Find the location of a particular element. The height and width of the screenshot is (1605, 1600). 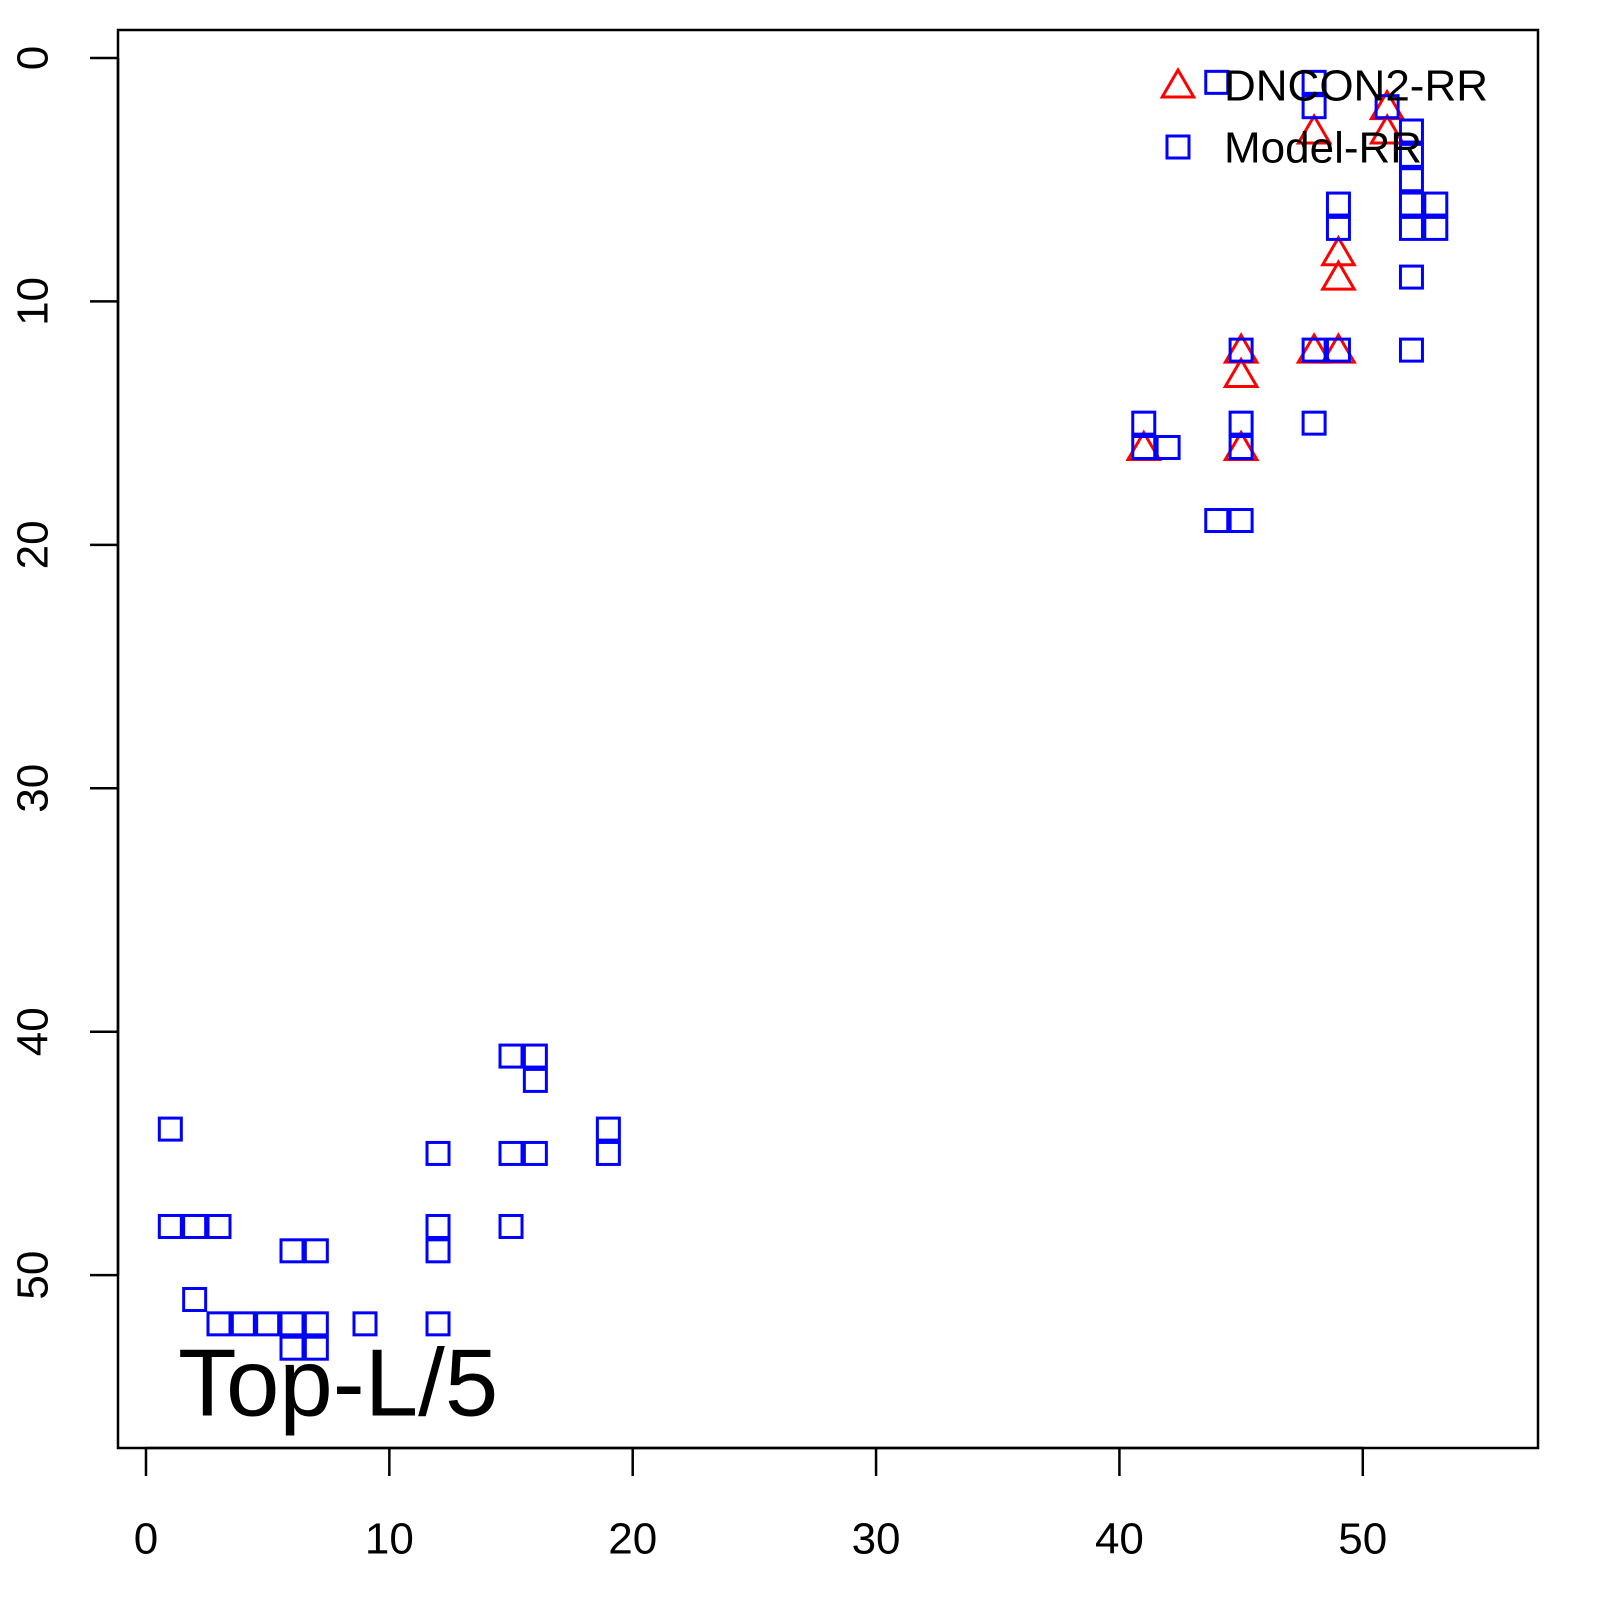

x-tick-label: 20 is located at coordinates (632, 1539).